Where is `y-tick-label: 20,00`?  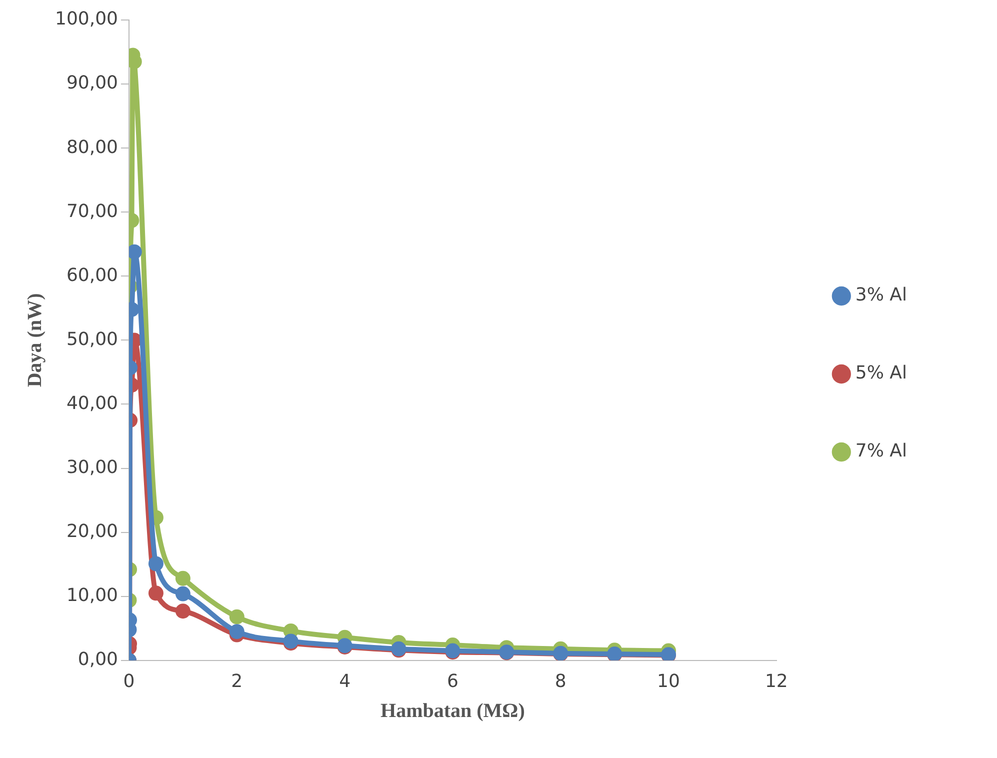 y-tick-label: 20,00 is located at coordinates (92, 531).